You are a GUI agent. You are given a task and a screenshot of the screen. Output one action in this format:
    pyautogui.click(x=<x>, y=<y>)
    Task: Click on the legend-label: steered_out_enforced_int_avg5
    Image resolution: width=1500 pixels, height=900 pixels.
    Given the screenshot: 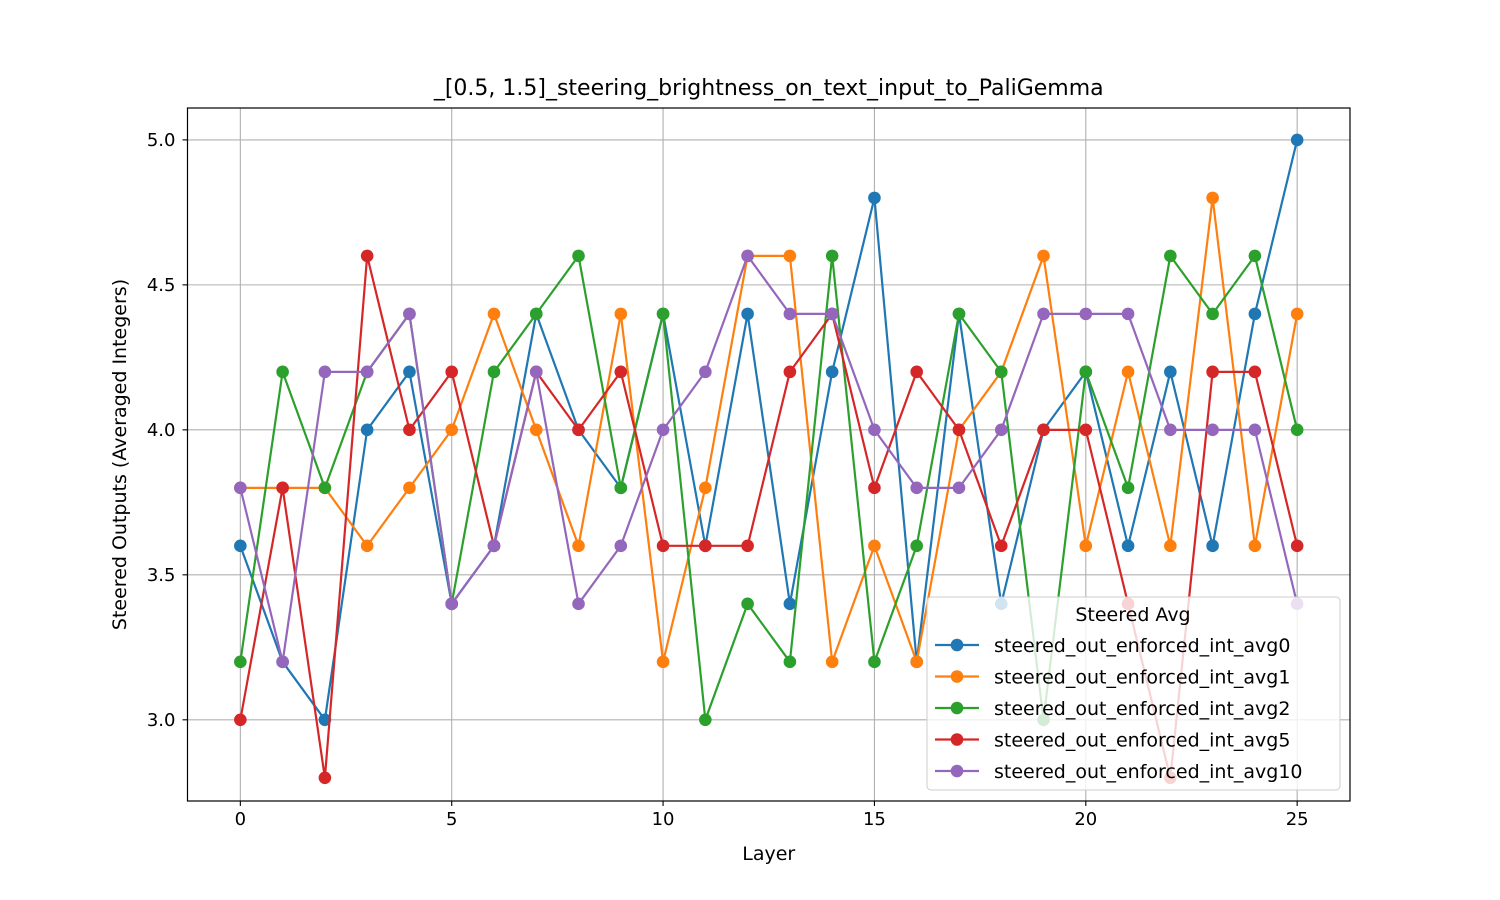 What is the action you would take?
    pyautogui.click(x=1142, y=741)
    